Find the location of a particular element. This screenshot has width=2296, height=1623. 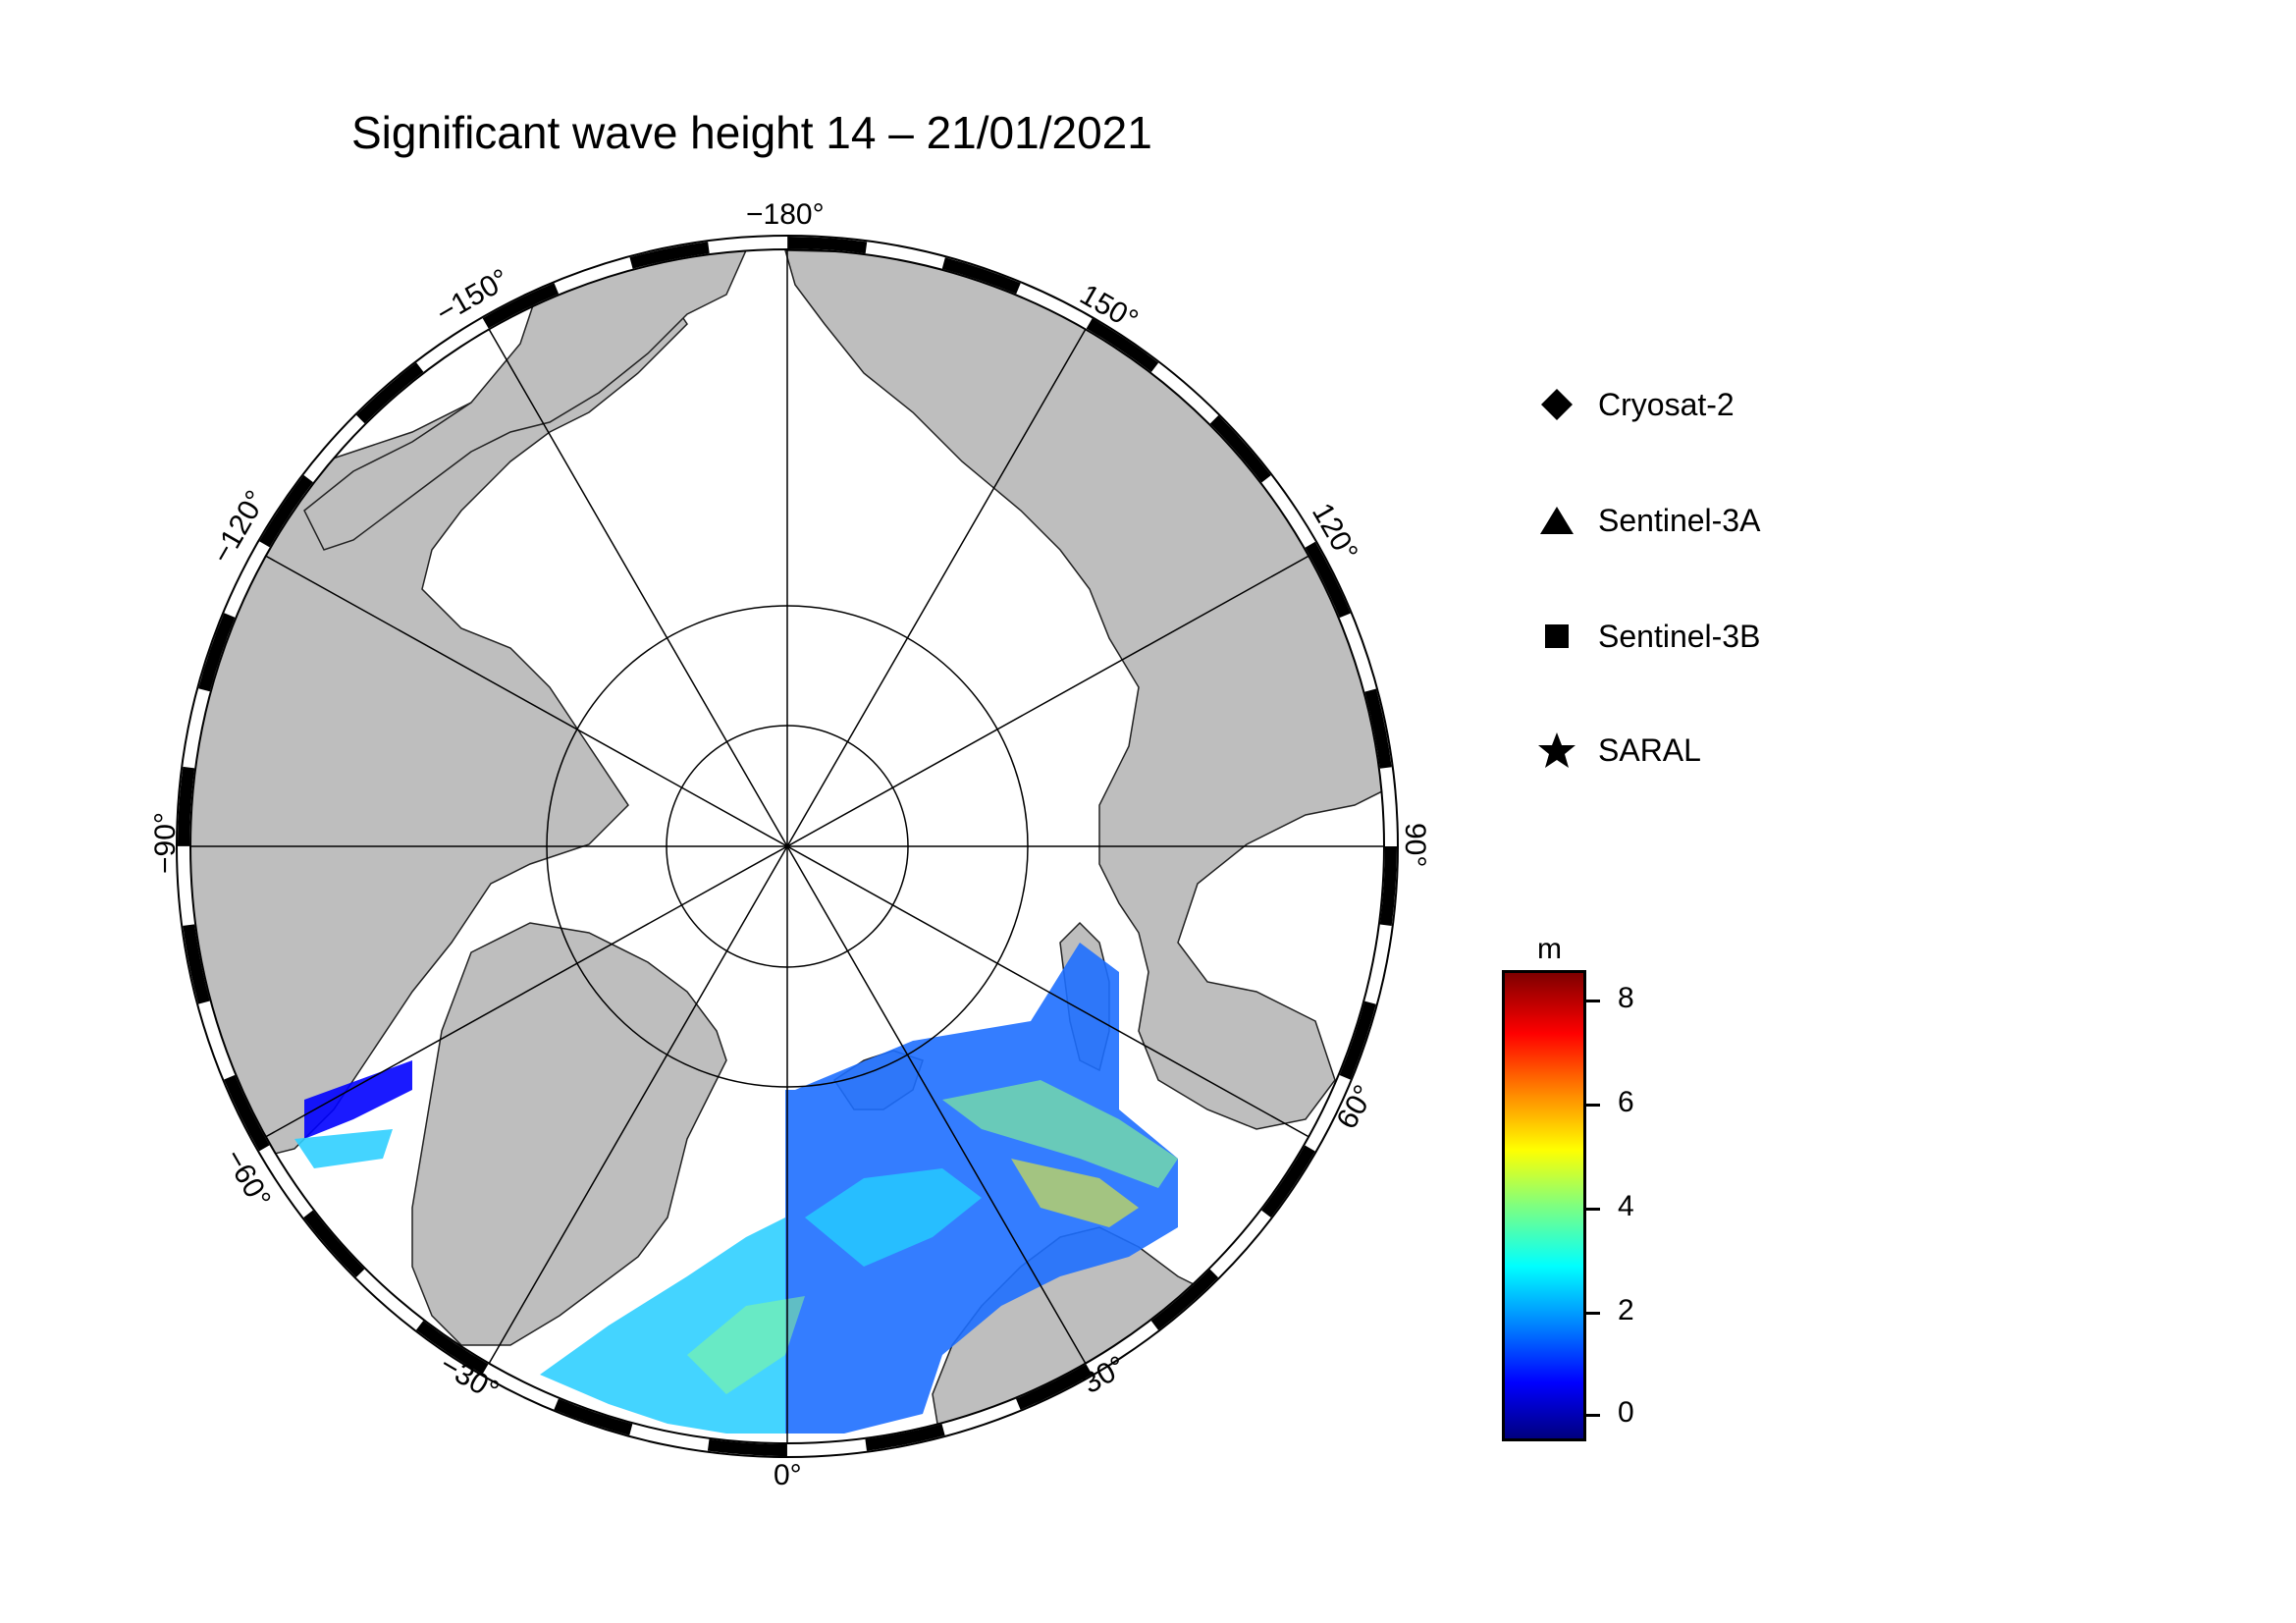

lon-label-m90: −90° is located at coordinates (165, 843).